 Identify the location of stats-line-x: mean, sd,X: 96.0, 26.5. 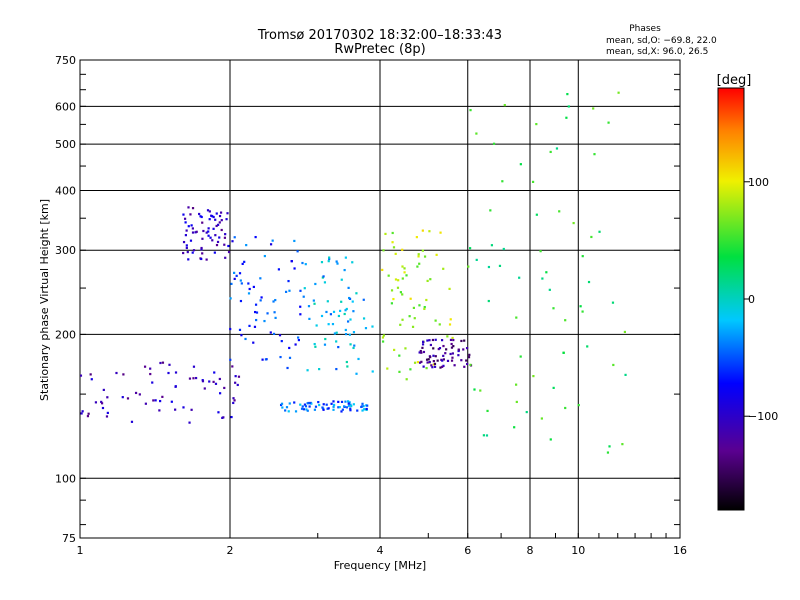
(657, 52).